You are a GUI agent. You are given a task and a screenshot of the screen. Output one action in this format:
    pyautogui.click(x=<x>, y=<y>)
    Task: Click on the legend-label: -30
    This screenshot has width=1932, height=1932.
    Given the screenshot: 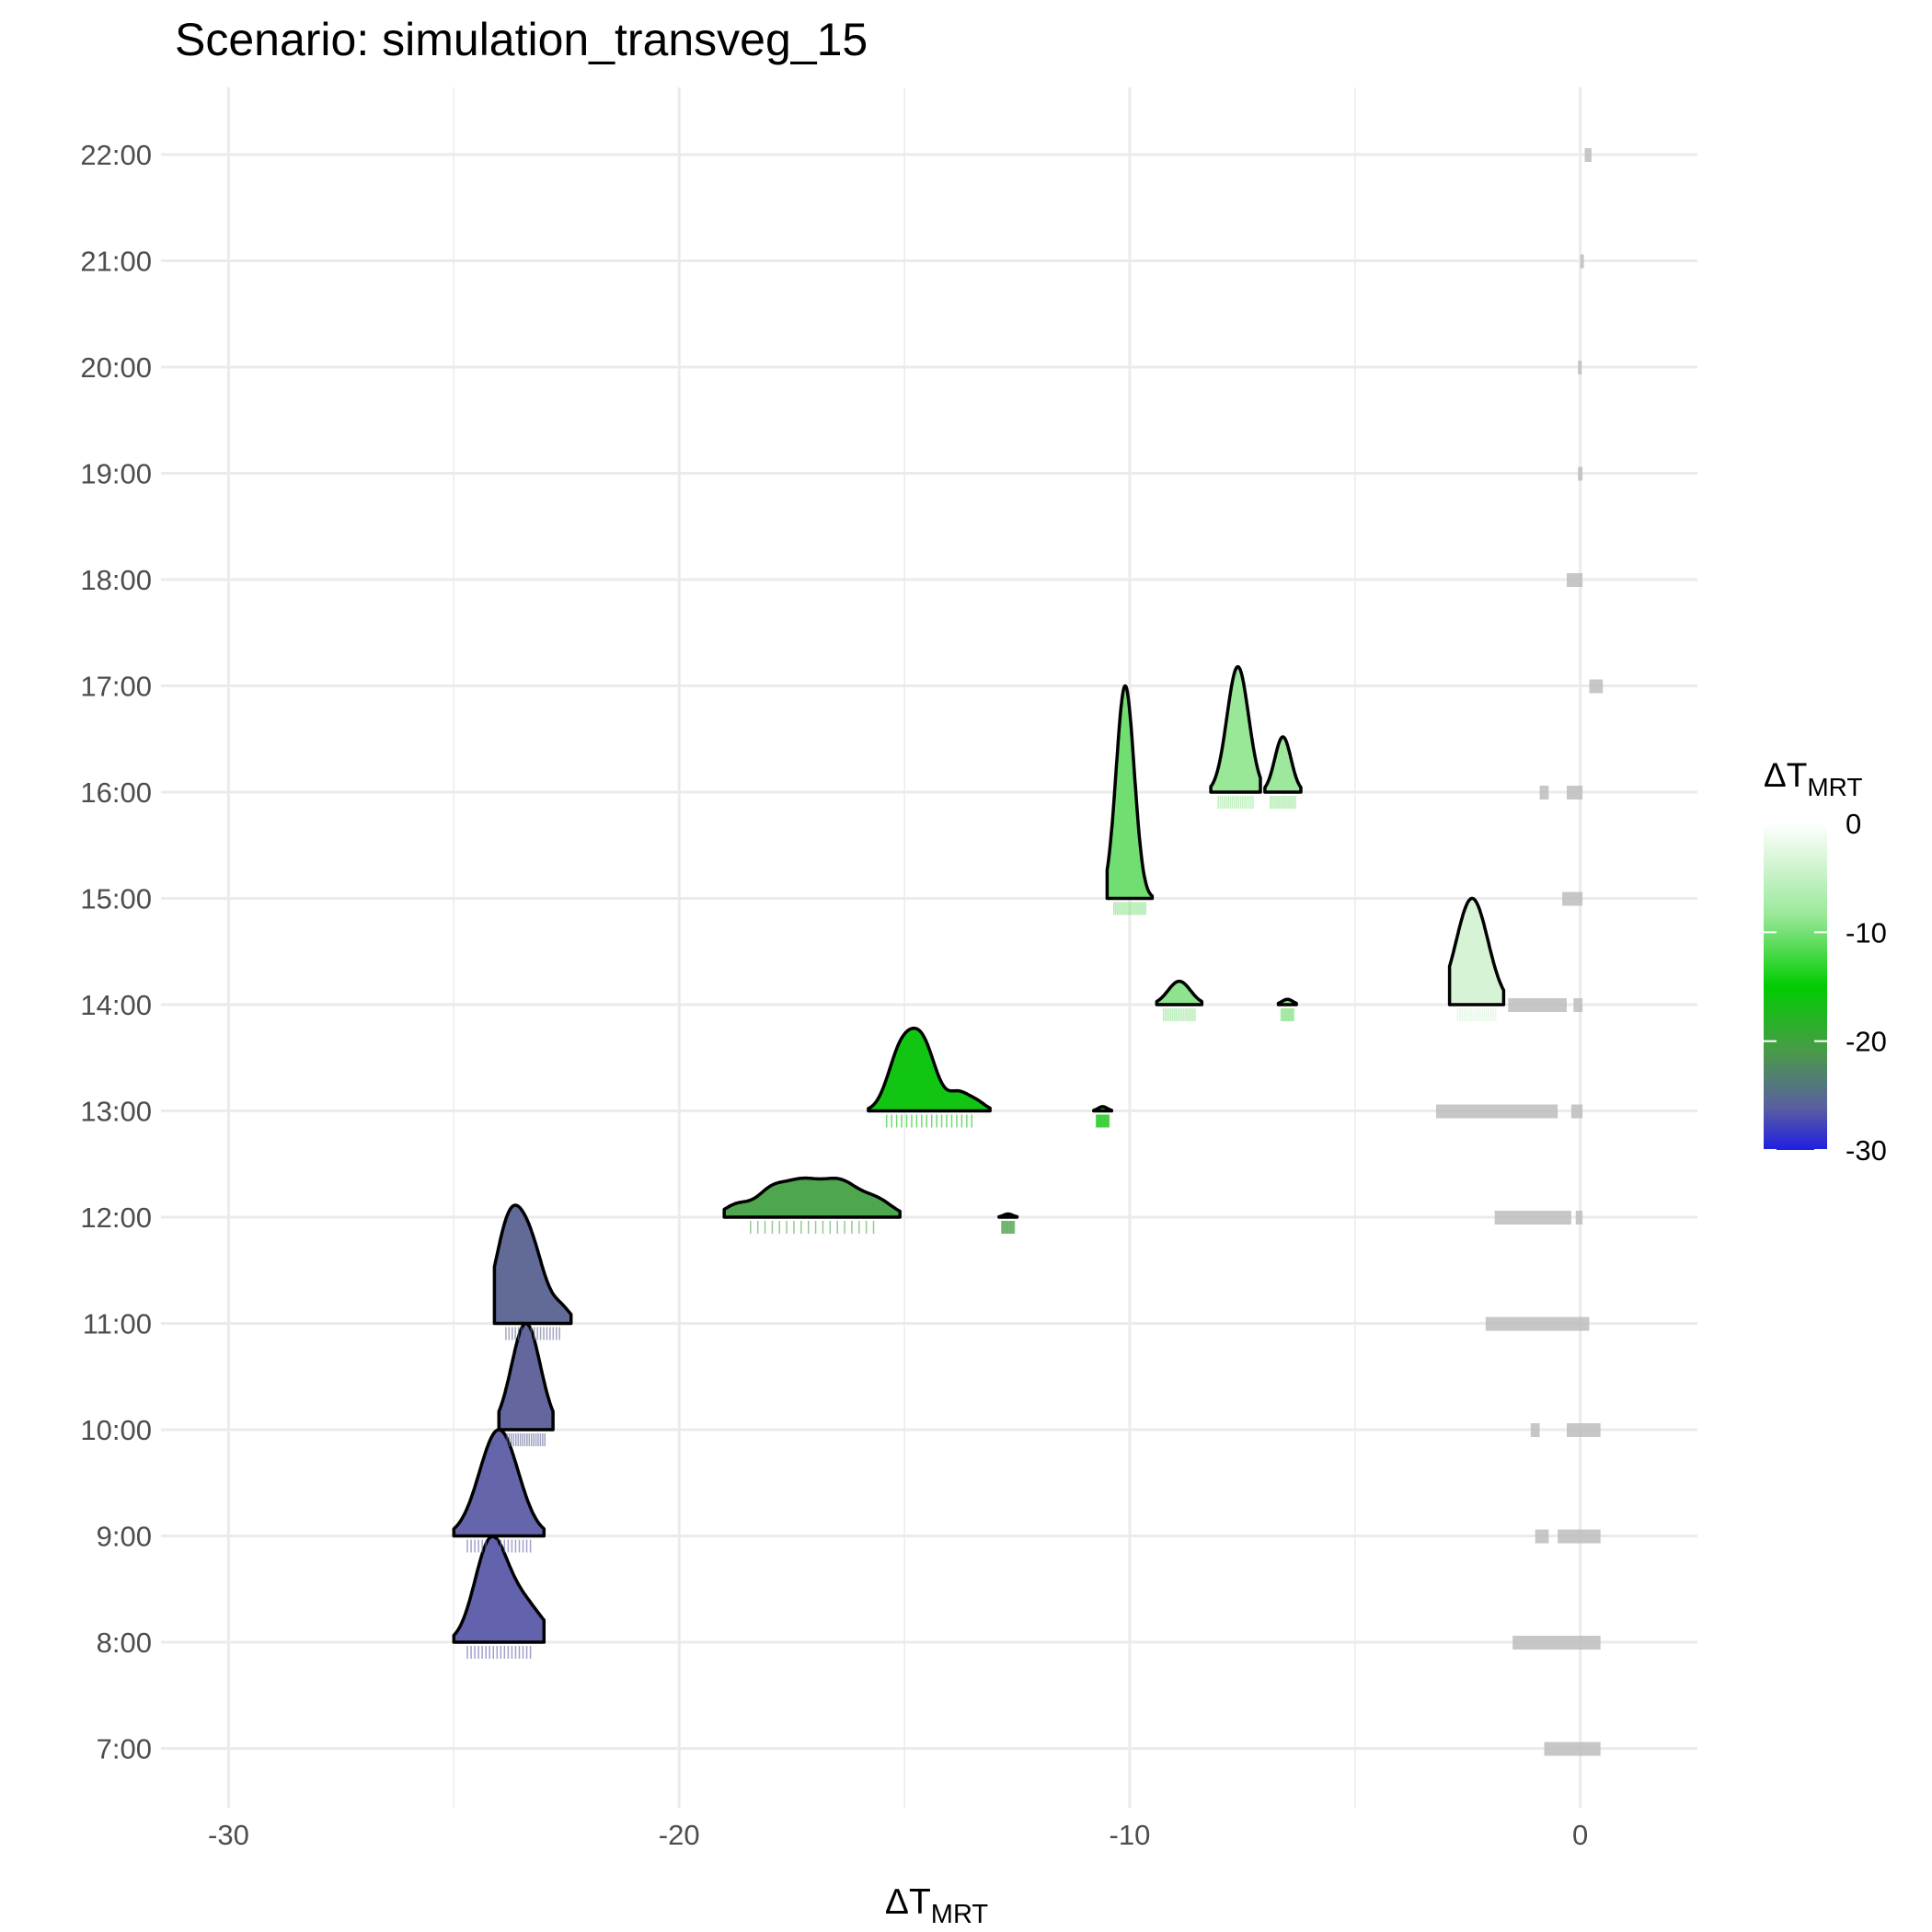 What is the action you would take?
    pyautogui.click(x=1866, y=1150)
    